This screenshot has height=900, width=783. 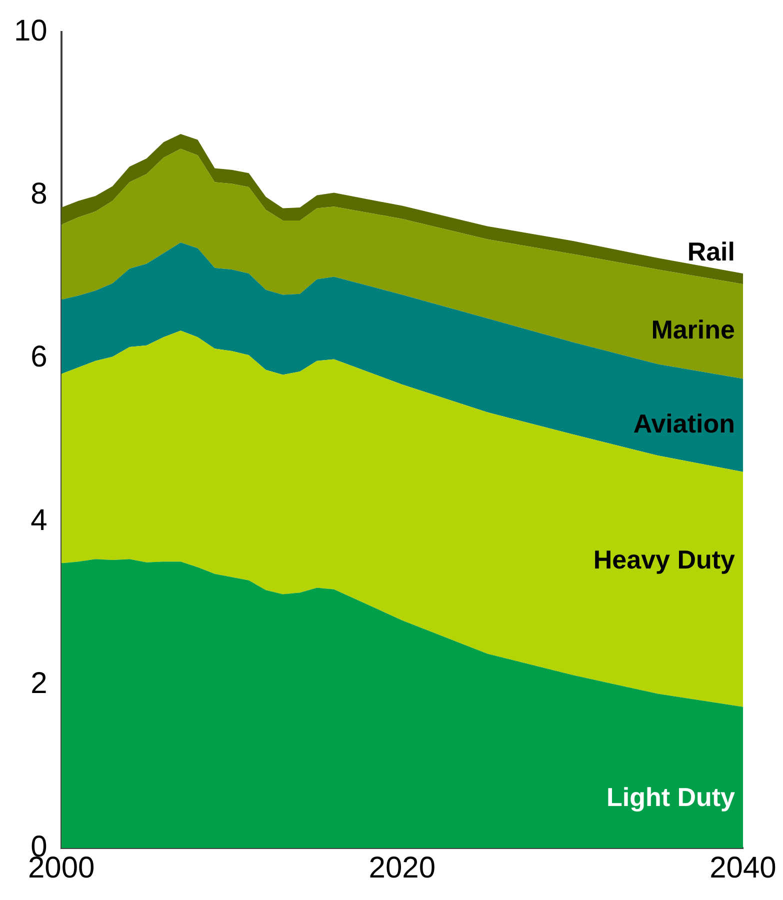 What do you see at coordinates (402, 867) in the screenshot?
I see `x-tick-label: 2020` at bounding box center [402, 867].